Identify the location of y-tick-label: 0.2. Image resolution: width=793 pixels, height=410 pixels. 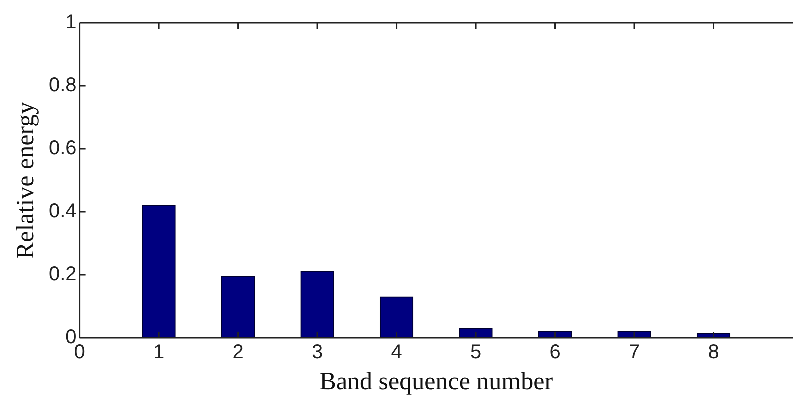
(62, 275).